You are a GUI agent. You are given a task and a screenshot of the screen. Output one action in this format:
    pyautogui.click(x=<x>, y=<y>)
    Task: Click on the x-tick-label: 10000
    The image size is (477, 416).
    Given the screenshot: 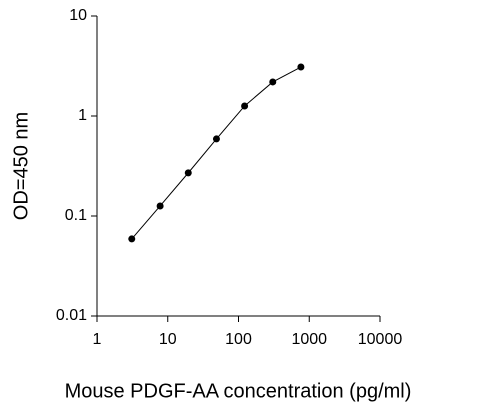 What is the action you would take?
    pyautogui.click(x=380, y=339)
    